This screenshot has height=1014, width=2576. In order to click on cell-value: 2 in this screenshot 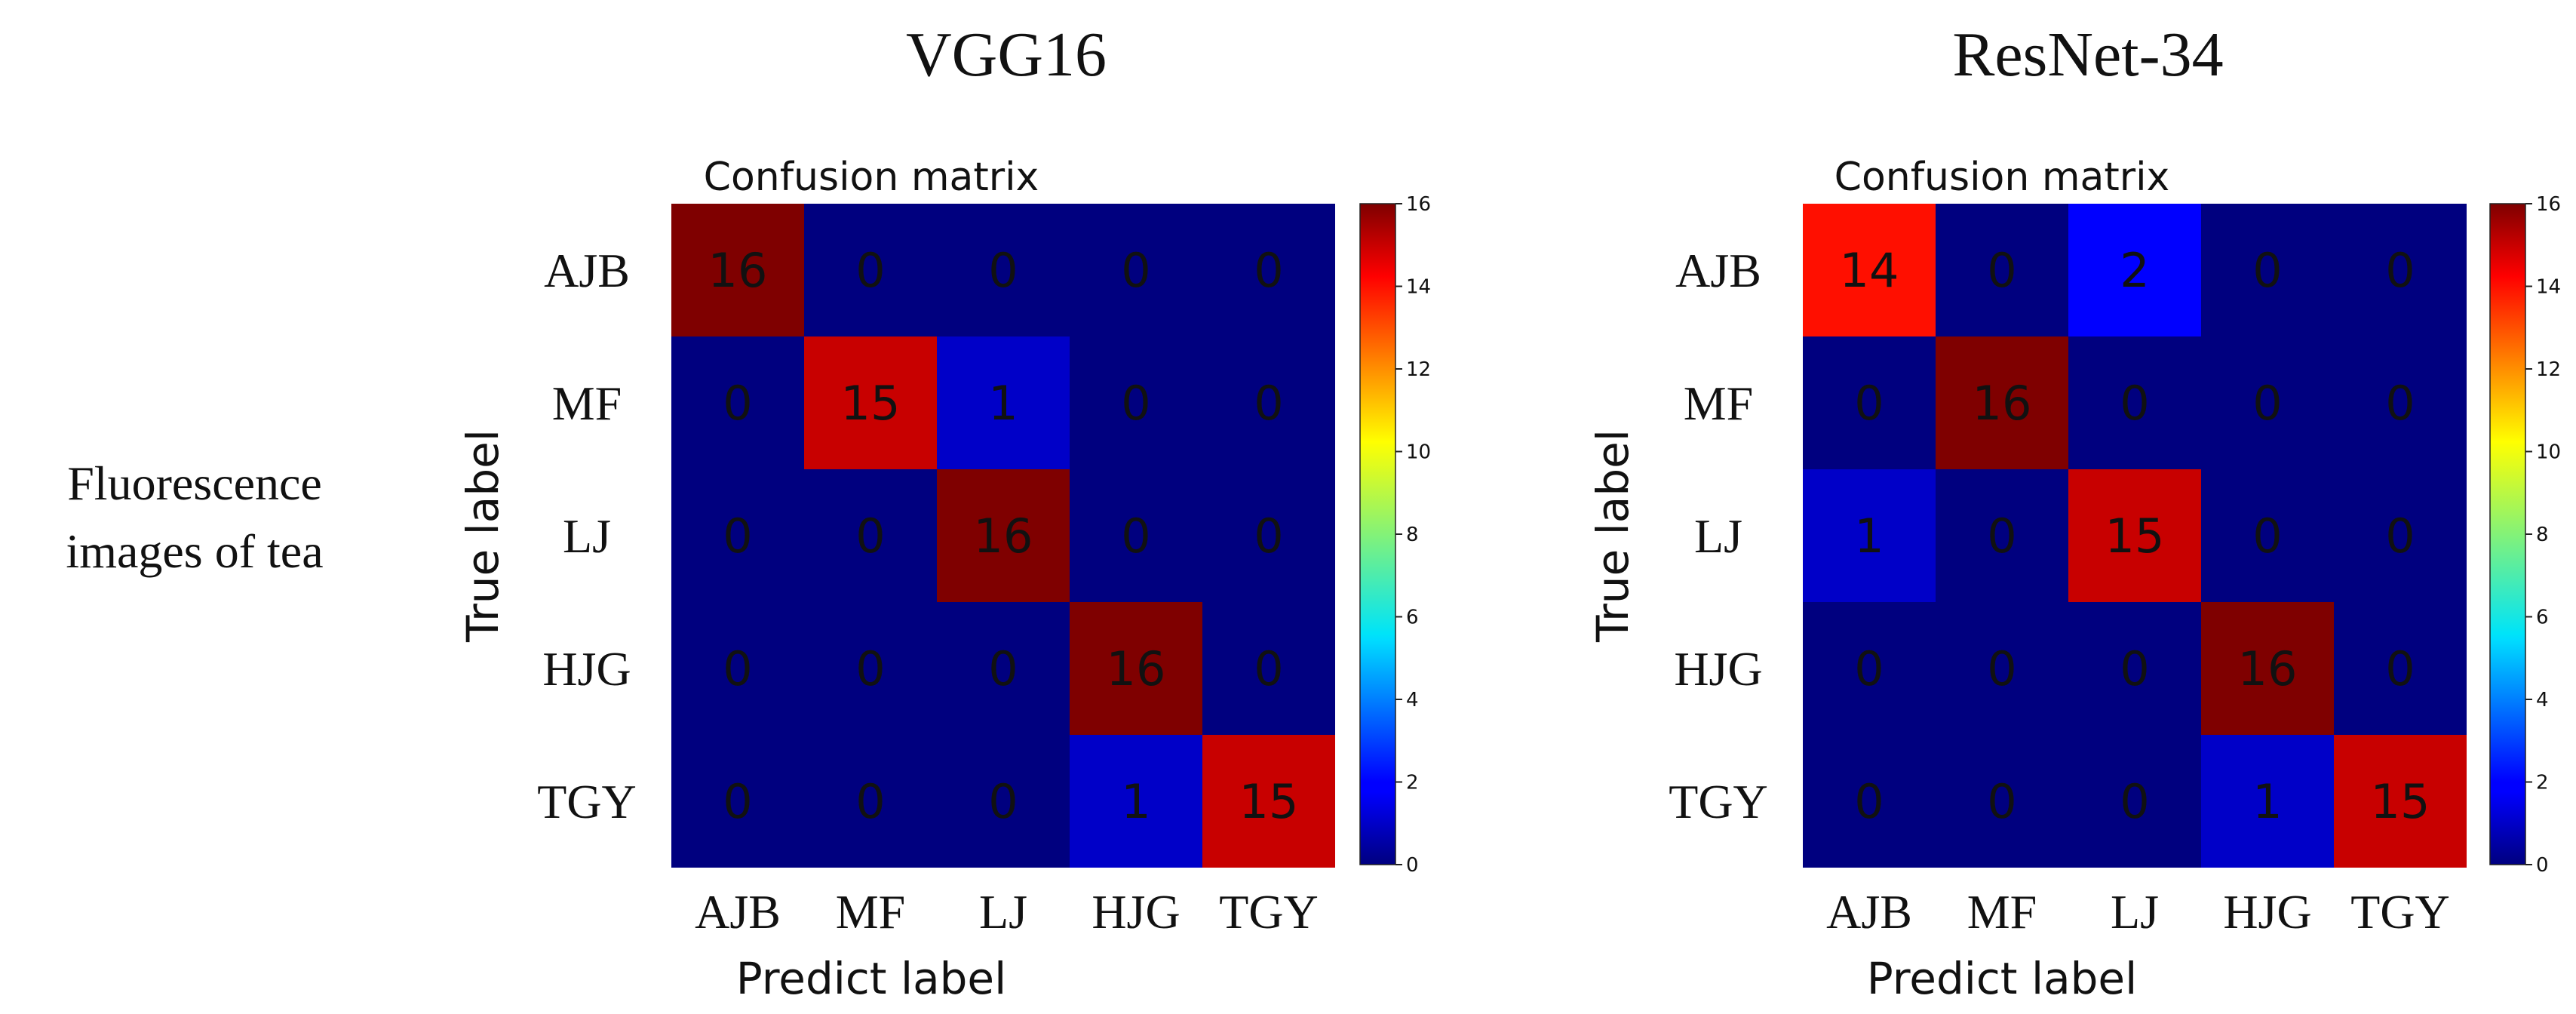, I will do `click(2134, 271)`.